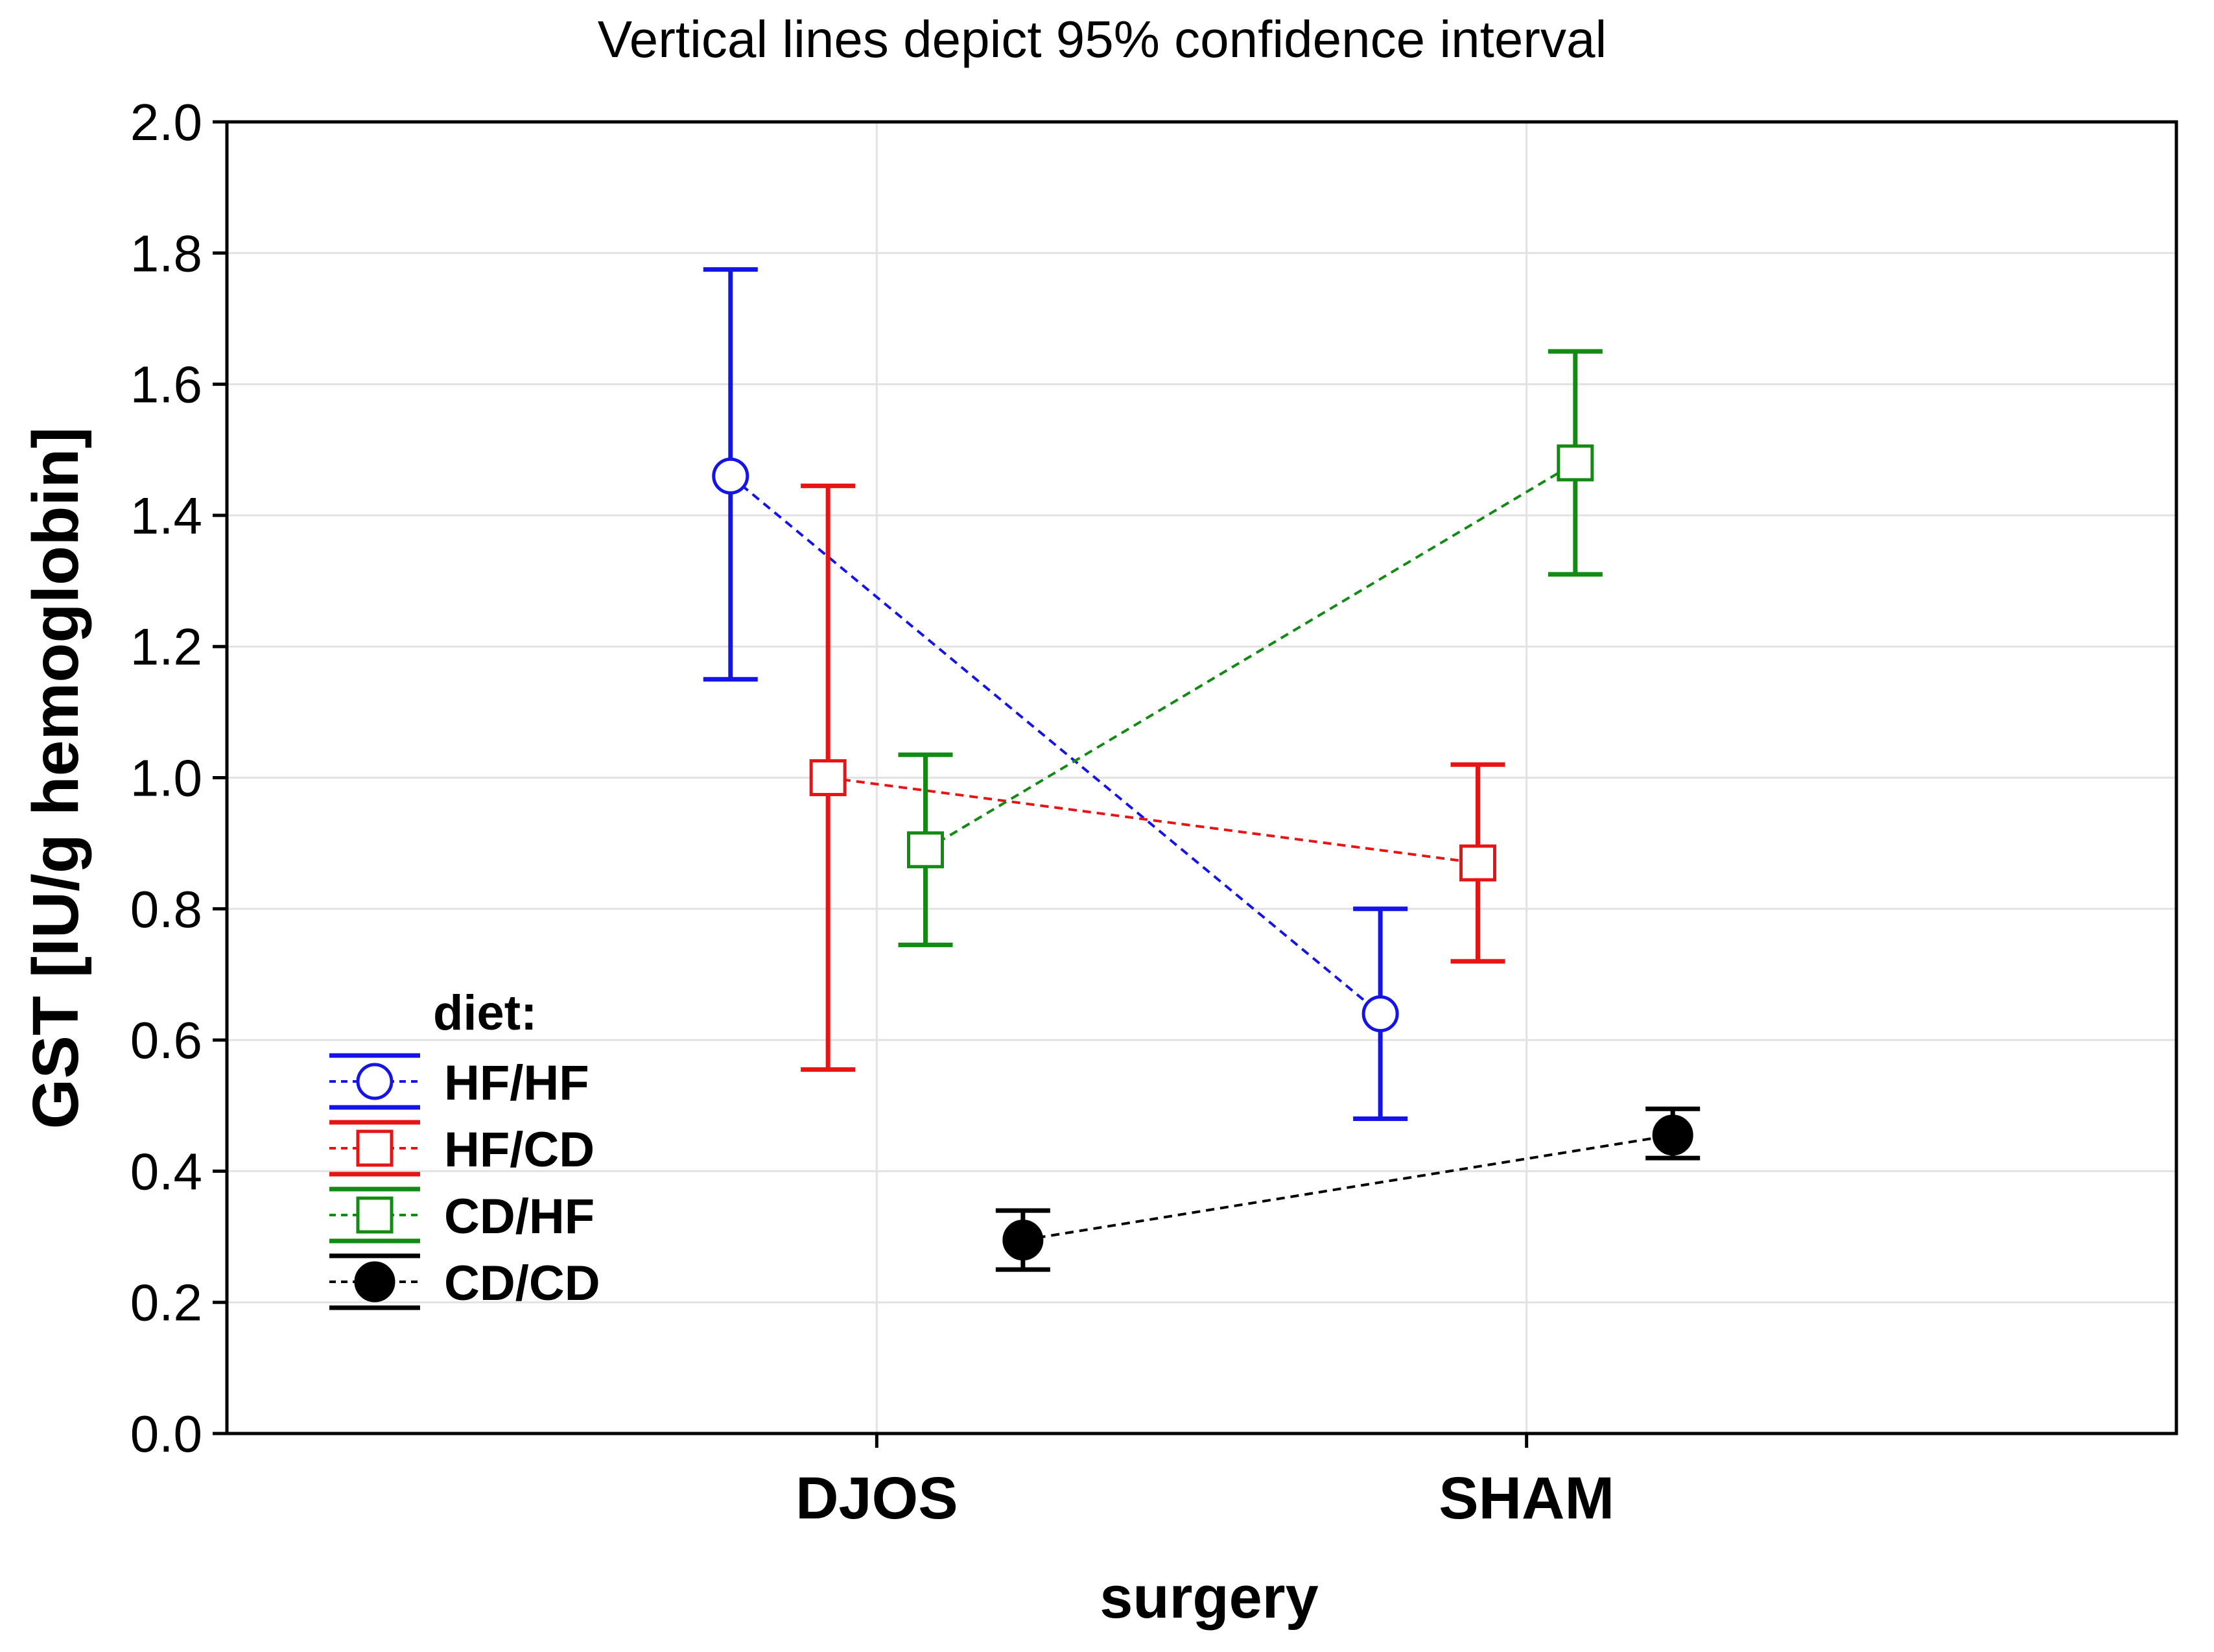 The height and width of the screenshot is (1652, 2214). I want to click on legend-item: CD/HF, so click(462, 1215).